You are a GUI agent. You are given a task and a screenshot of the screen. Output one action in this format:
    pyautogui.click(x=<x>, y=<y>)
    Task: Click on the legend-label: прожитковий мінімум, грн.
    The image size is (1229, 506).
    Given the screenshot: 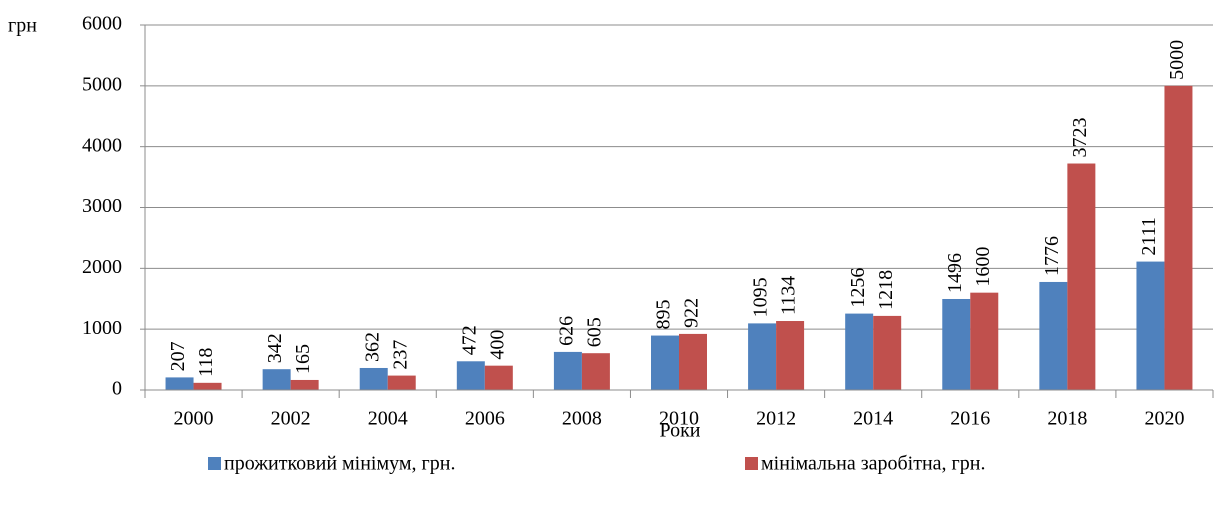 What is the action you would take?
    pyautogui.click(x=339, y=464)
    